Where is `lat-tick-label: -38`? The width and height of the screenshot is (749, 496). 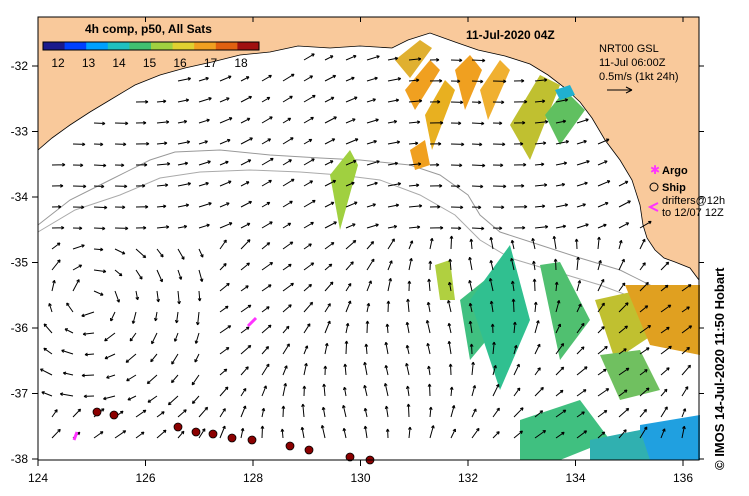 lat-tick-label: -38 is located at coordinates (20, 459).